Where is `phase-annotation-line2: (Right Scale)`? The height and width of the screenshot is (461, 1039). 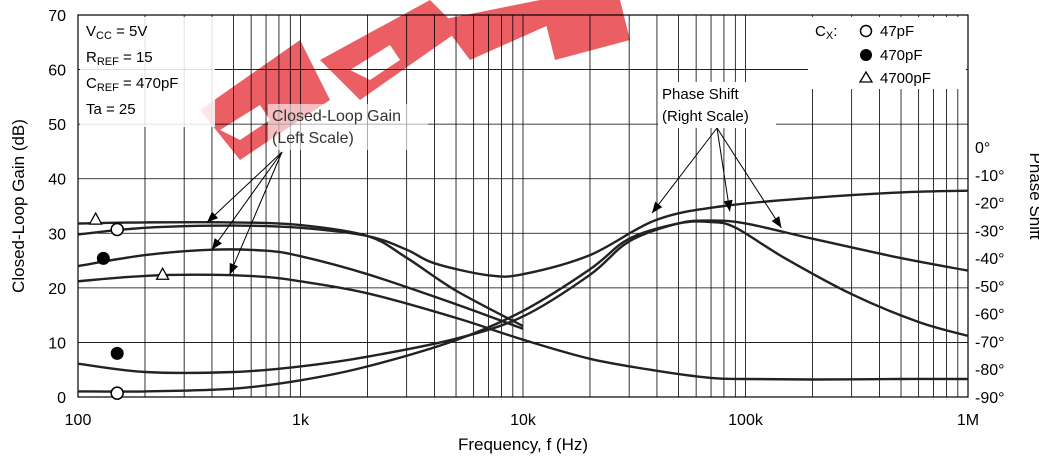
phase-annotation-line2: (Right Scale) is located at coordinates (705, 116).